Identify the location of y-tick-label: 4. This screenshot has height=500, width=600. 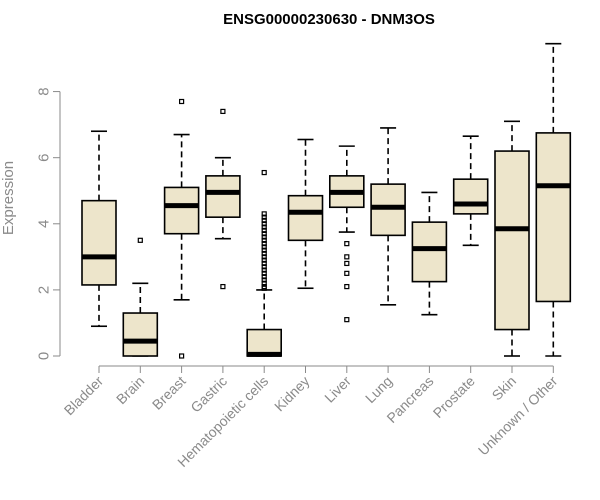
(44, 224).